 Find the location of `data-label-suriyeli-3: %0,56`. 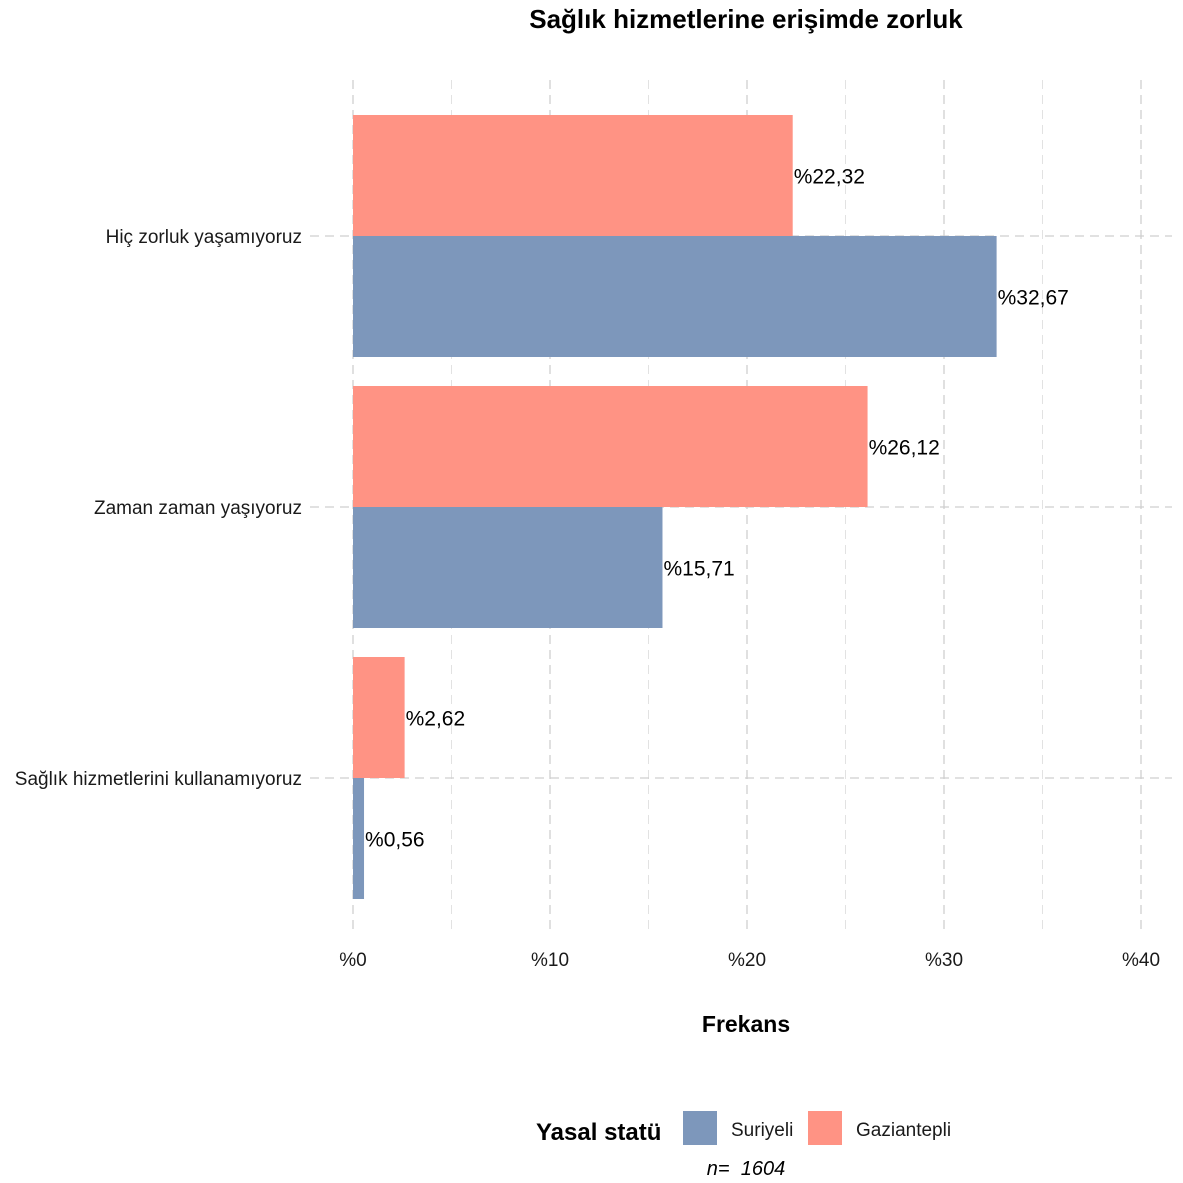

data-label-suriyeli-3: %0,56 is located at coordinates (395, 840).